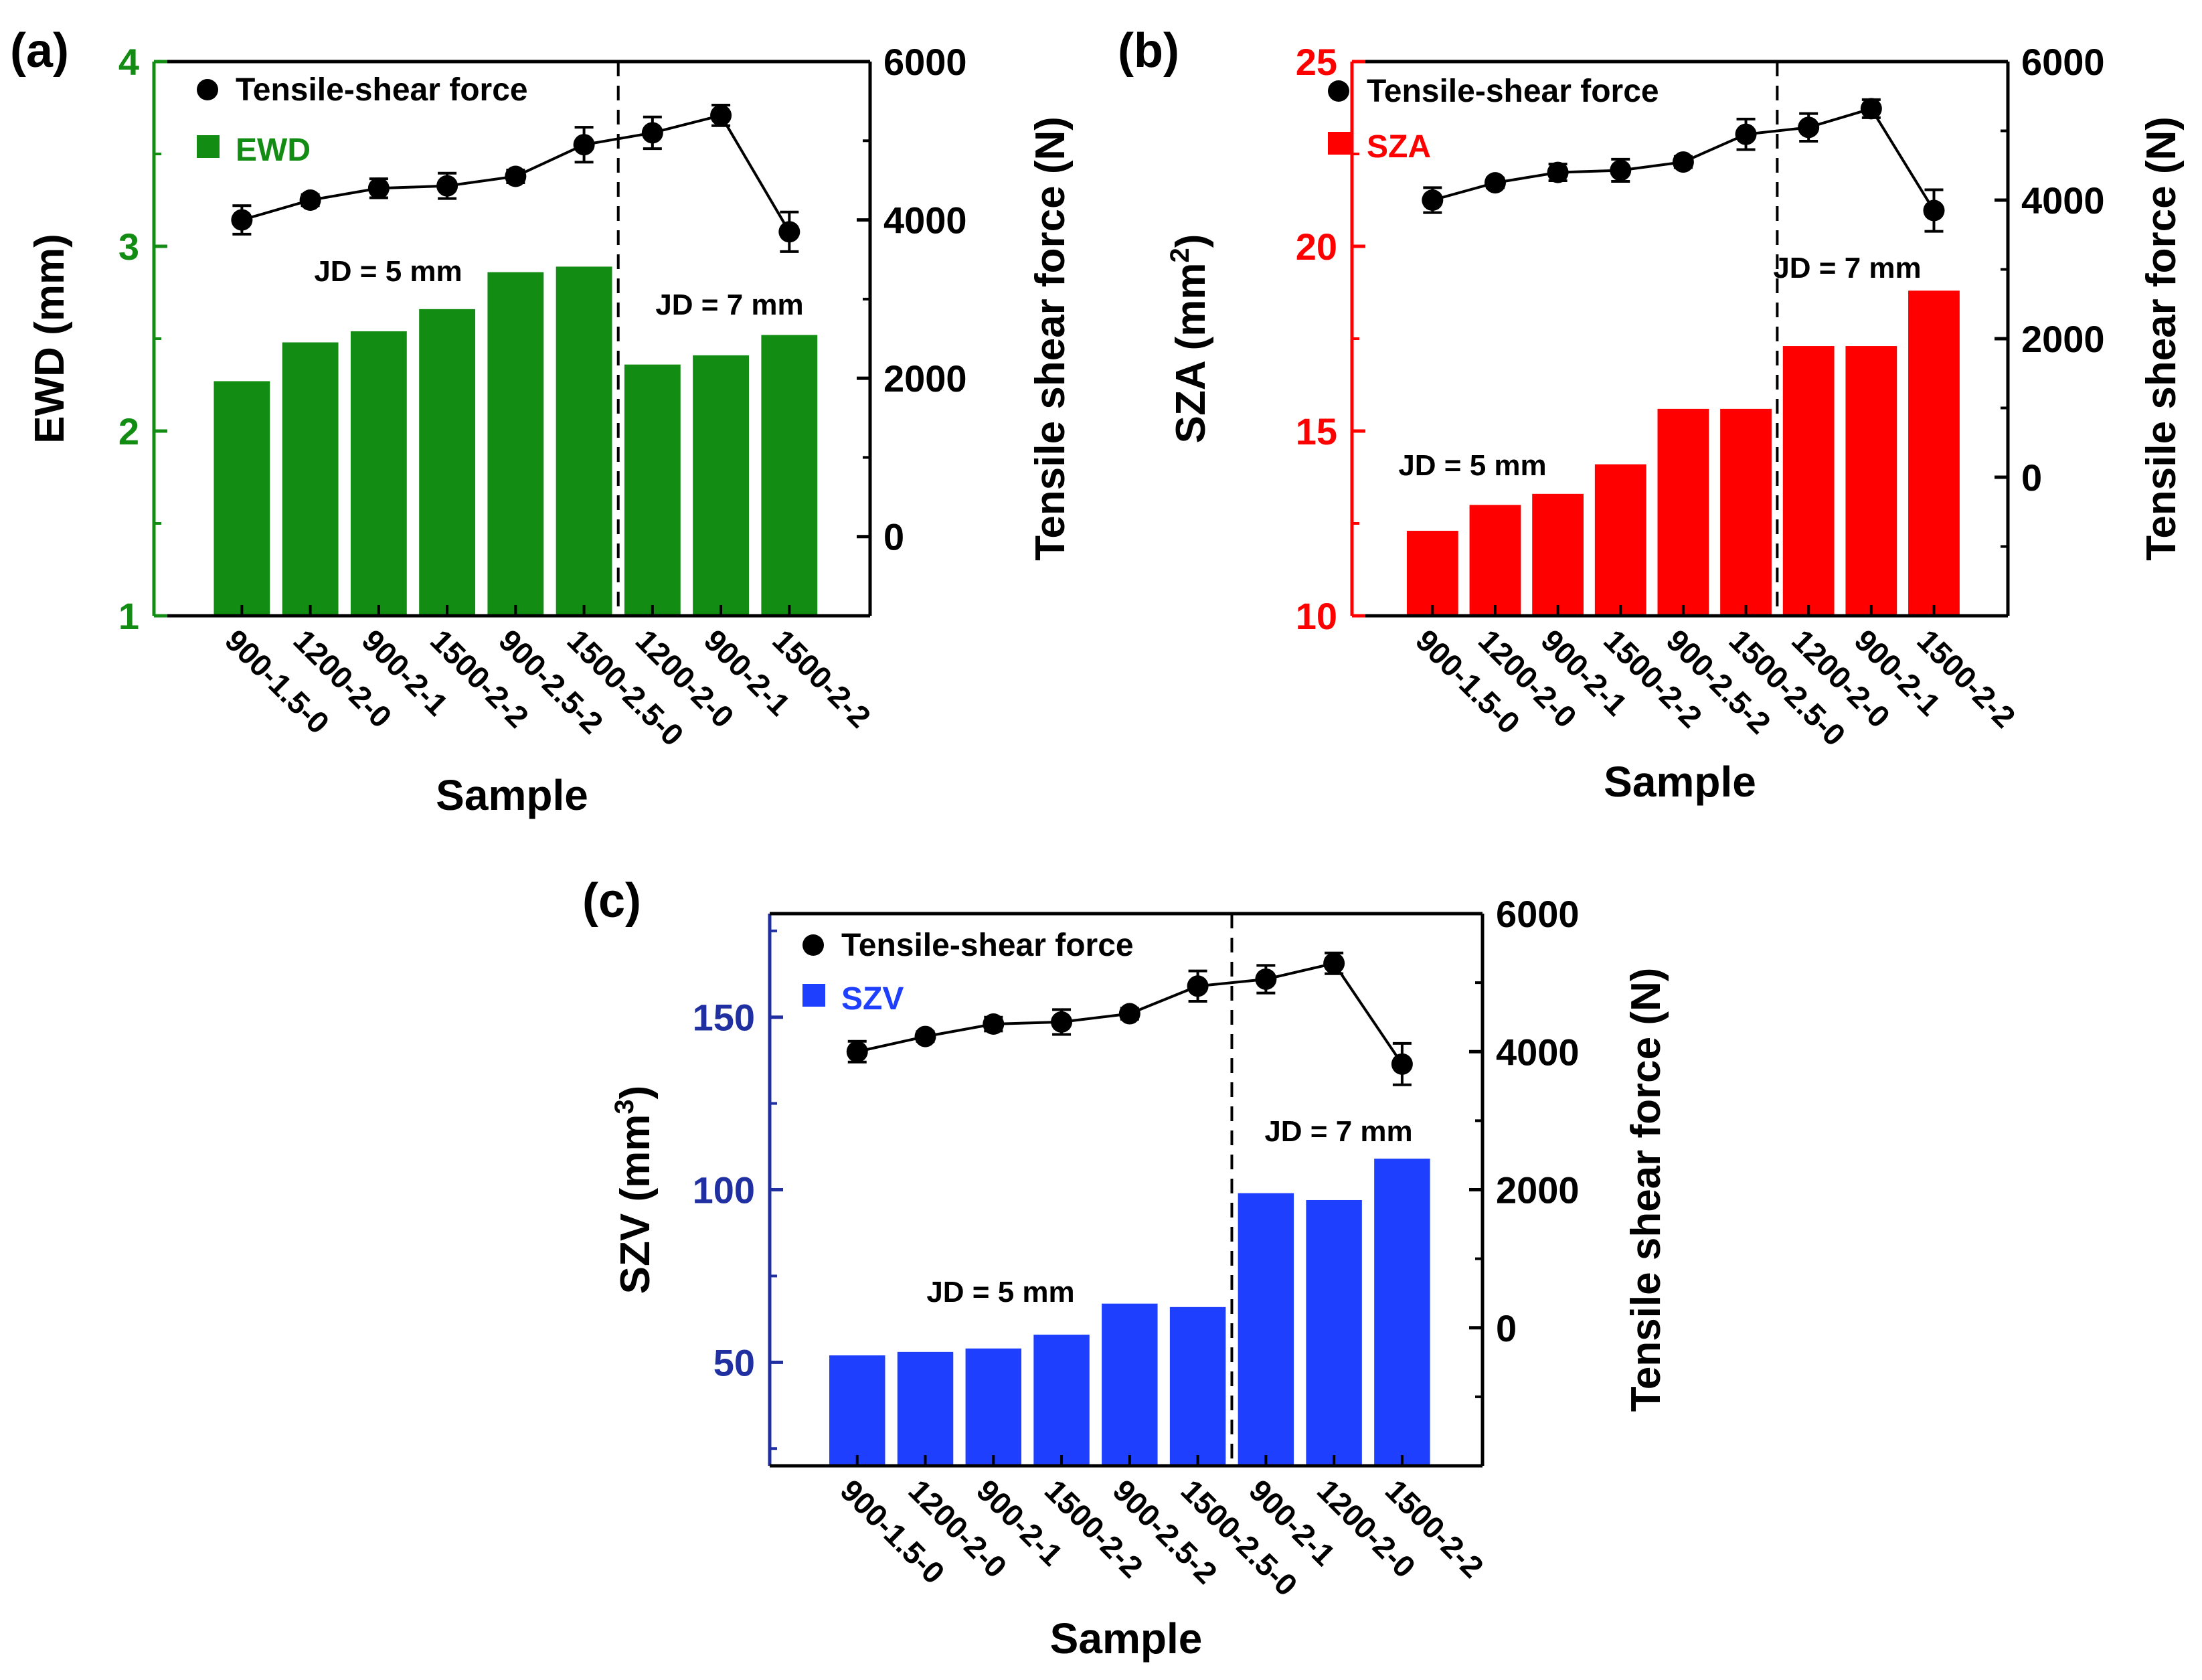 Image resolution: width=2202 pixels, height=1680 pixels. What do you see at coordinates (1316, 247) in the screenshot?
I see `y-tick-label-3: 20` at bounding box center [1316, 247].